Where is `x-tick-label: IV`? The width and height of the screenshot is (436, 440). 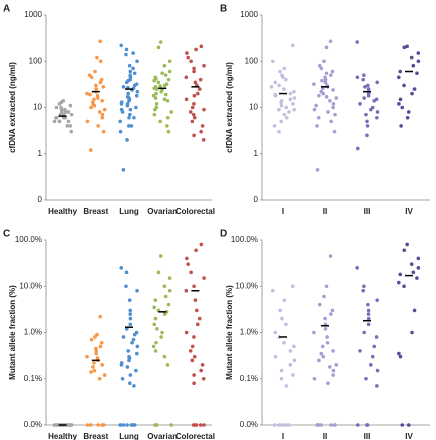 x-tick-label: IV is located at coordinates (409, 436).